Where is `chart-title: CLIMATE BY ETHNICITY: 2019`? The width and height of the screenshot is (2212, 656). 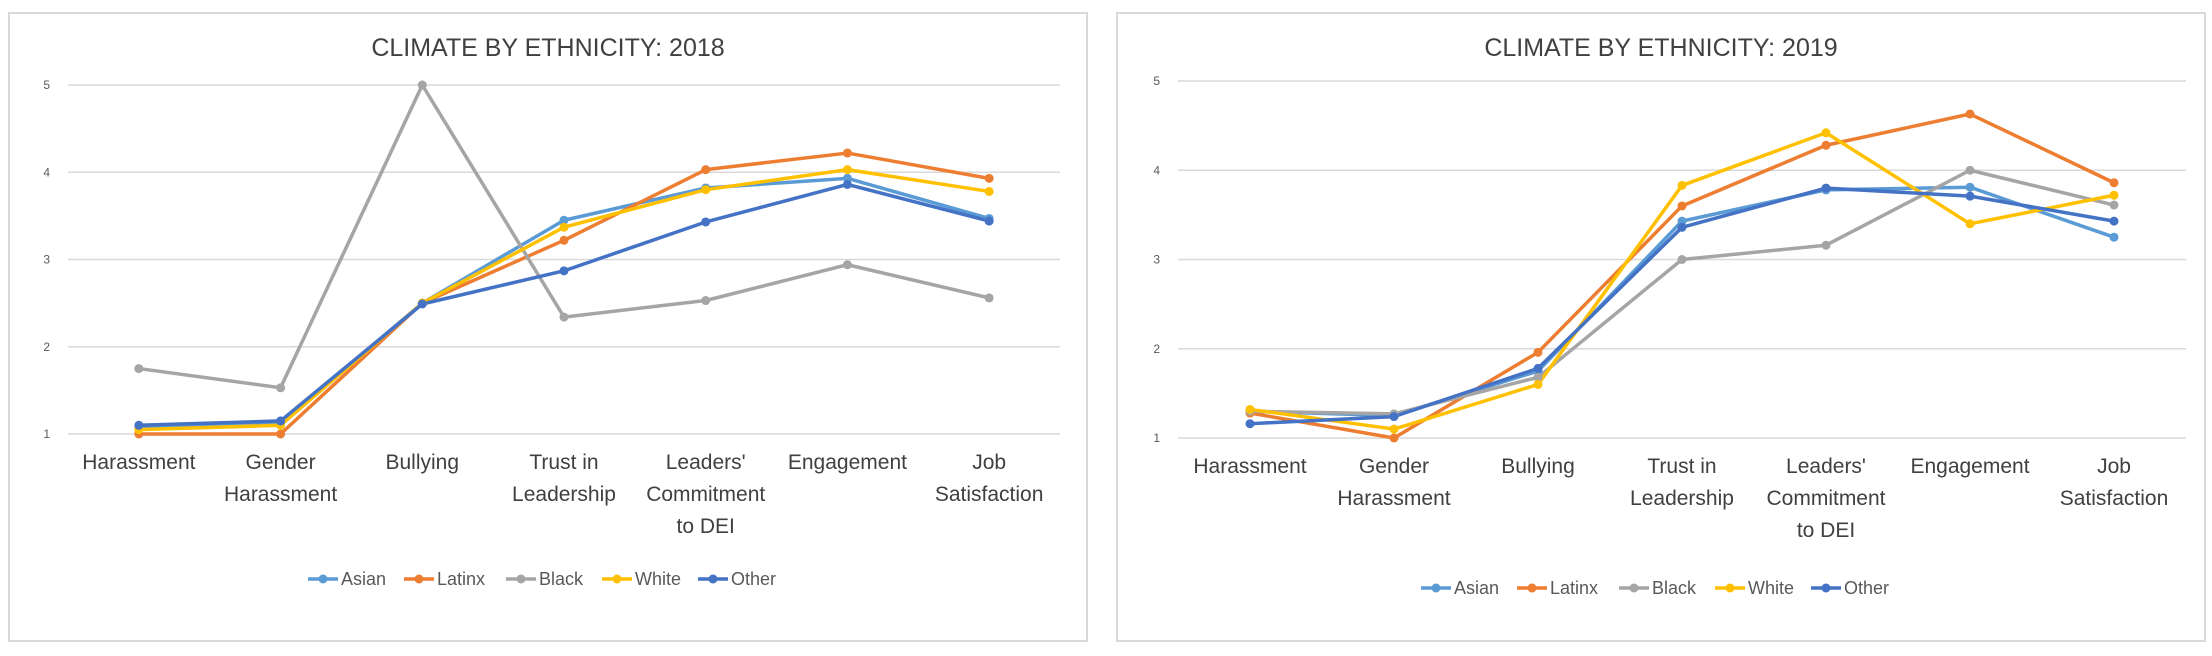 chart-title: CLIMATE BY ETHNICITY: 2019 is located at coordinates (1660, 48).